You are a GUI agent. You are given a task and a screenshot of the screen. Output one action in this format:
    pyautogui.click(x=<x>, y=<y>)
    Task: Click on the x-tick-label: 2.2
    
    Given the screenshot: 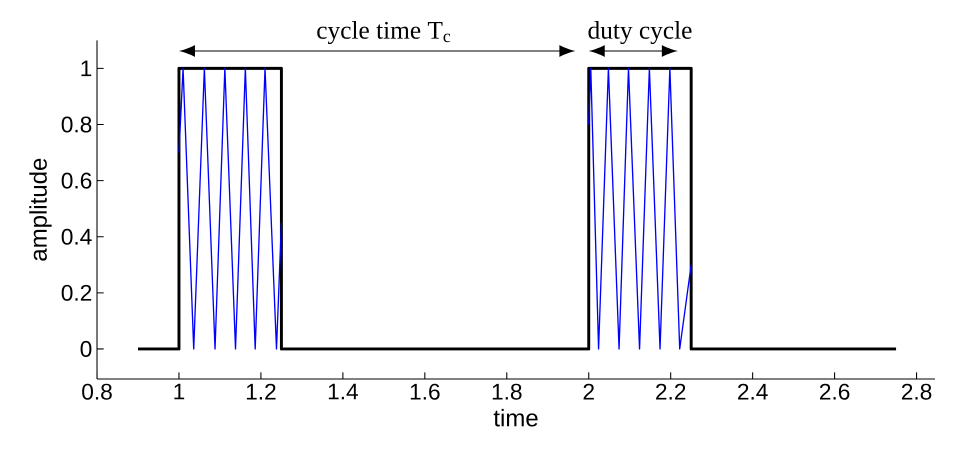 What is the action you would take?
    pyautogui.click(x=671, y=392)
    